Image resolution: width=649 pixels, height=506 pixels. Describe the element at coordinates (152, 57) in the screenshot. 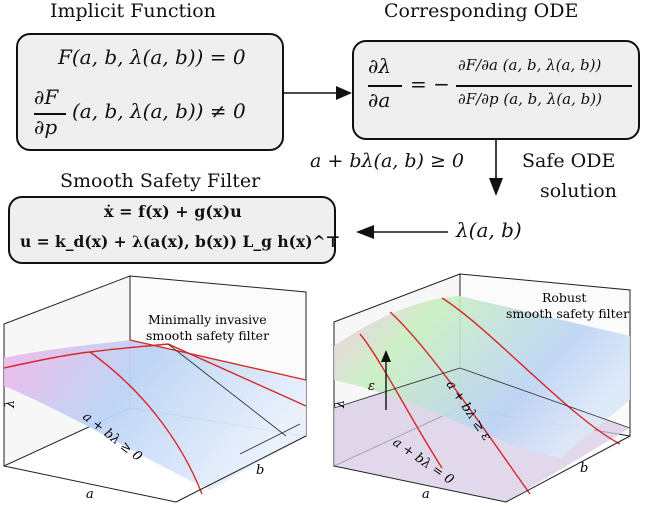

I see `implicit-equation-1: F(a, b, λ(a, b)) = 0` at that location.